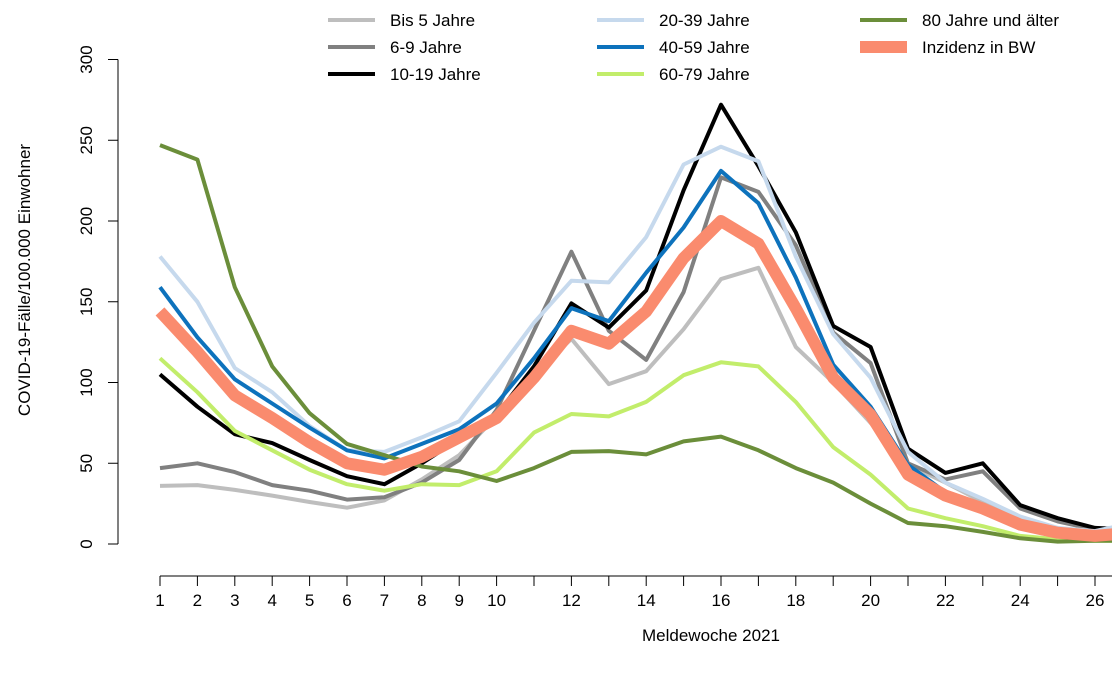 The image size is (1112, 673). What do you see at coordinates (978, 47) in the screenshot?
I see `legend-label-inzidenz-in-bw: Inzidenz in BW` at bounding box center [978, 47].